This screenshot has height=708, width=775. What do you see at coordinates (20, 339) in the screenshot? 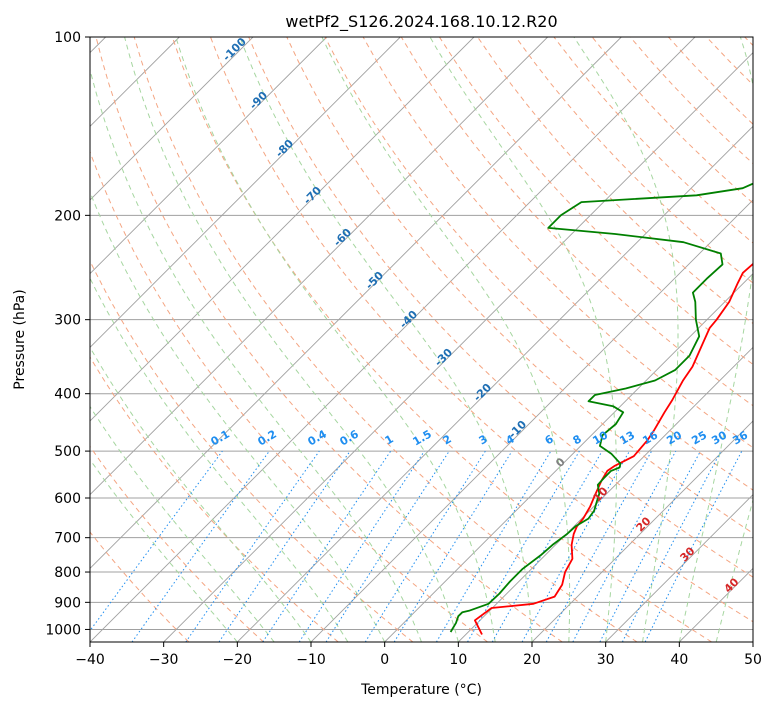
I see `y-axis-title: Pressure (hPa)` at bounding box center [20, 339].